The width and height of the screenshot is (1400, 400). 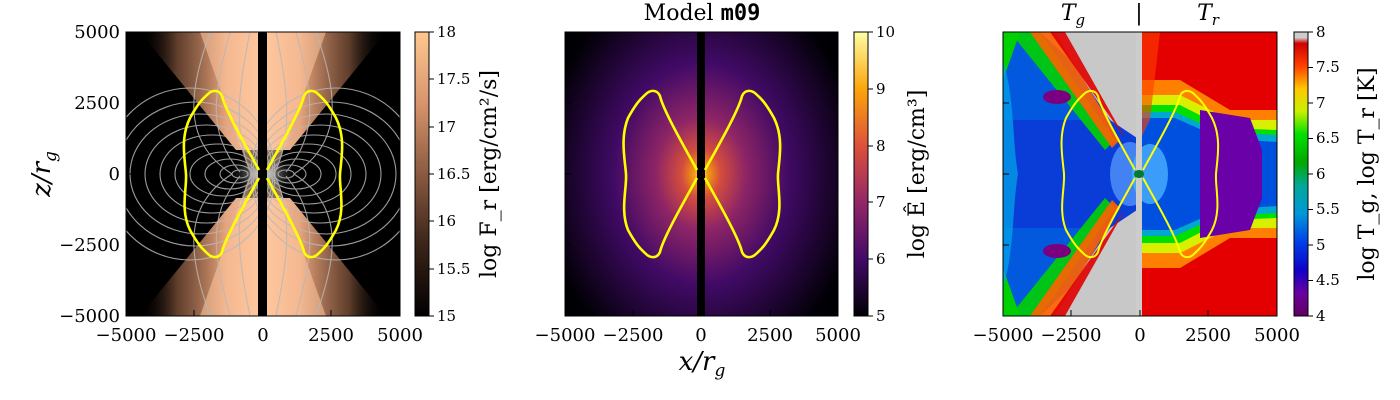 I want to click on heatmap-right, so click(x=1140, y=174).